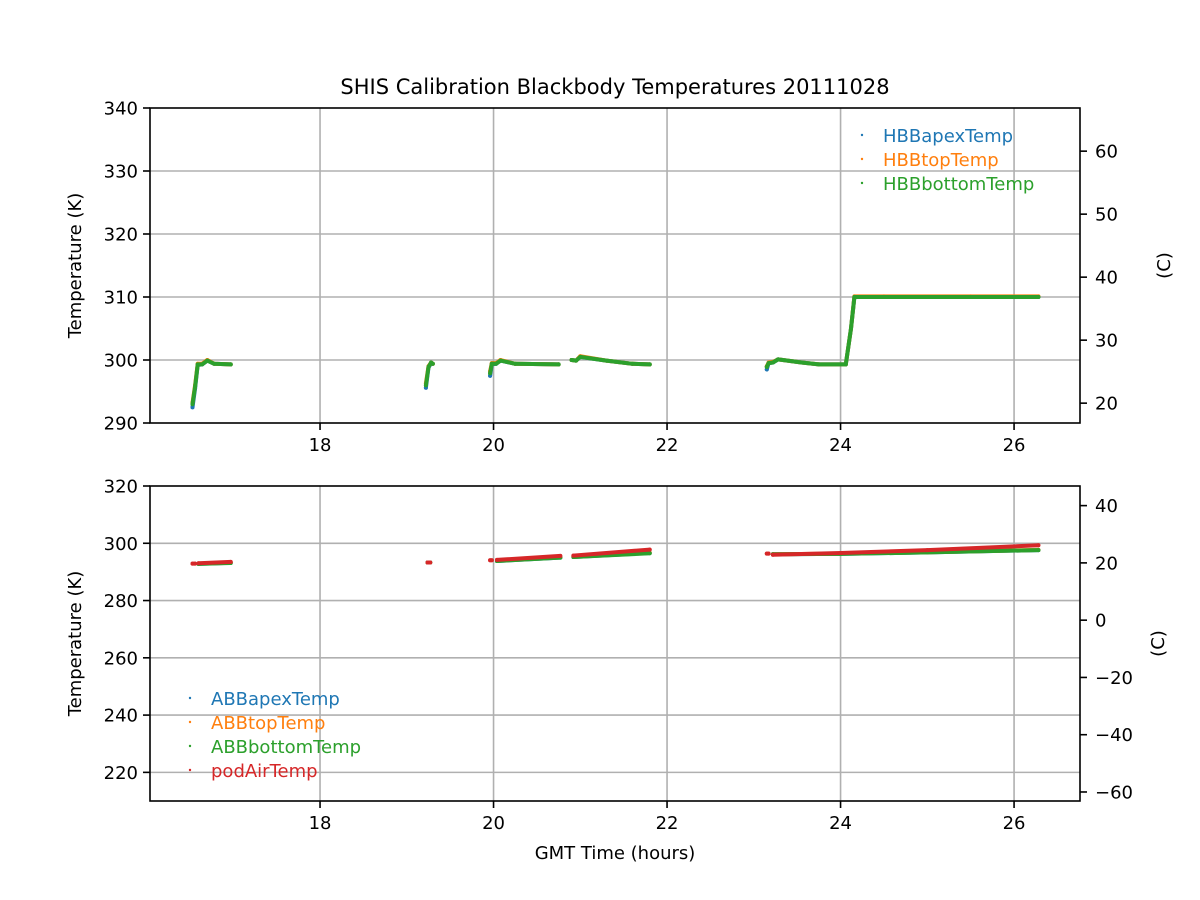  What do you see at coordinates (958, 184) in the screenshot?
I see `legend-entry: HBBbottomTemp` at bounding box center [958, 184].